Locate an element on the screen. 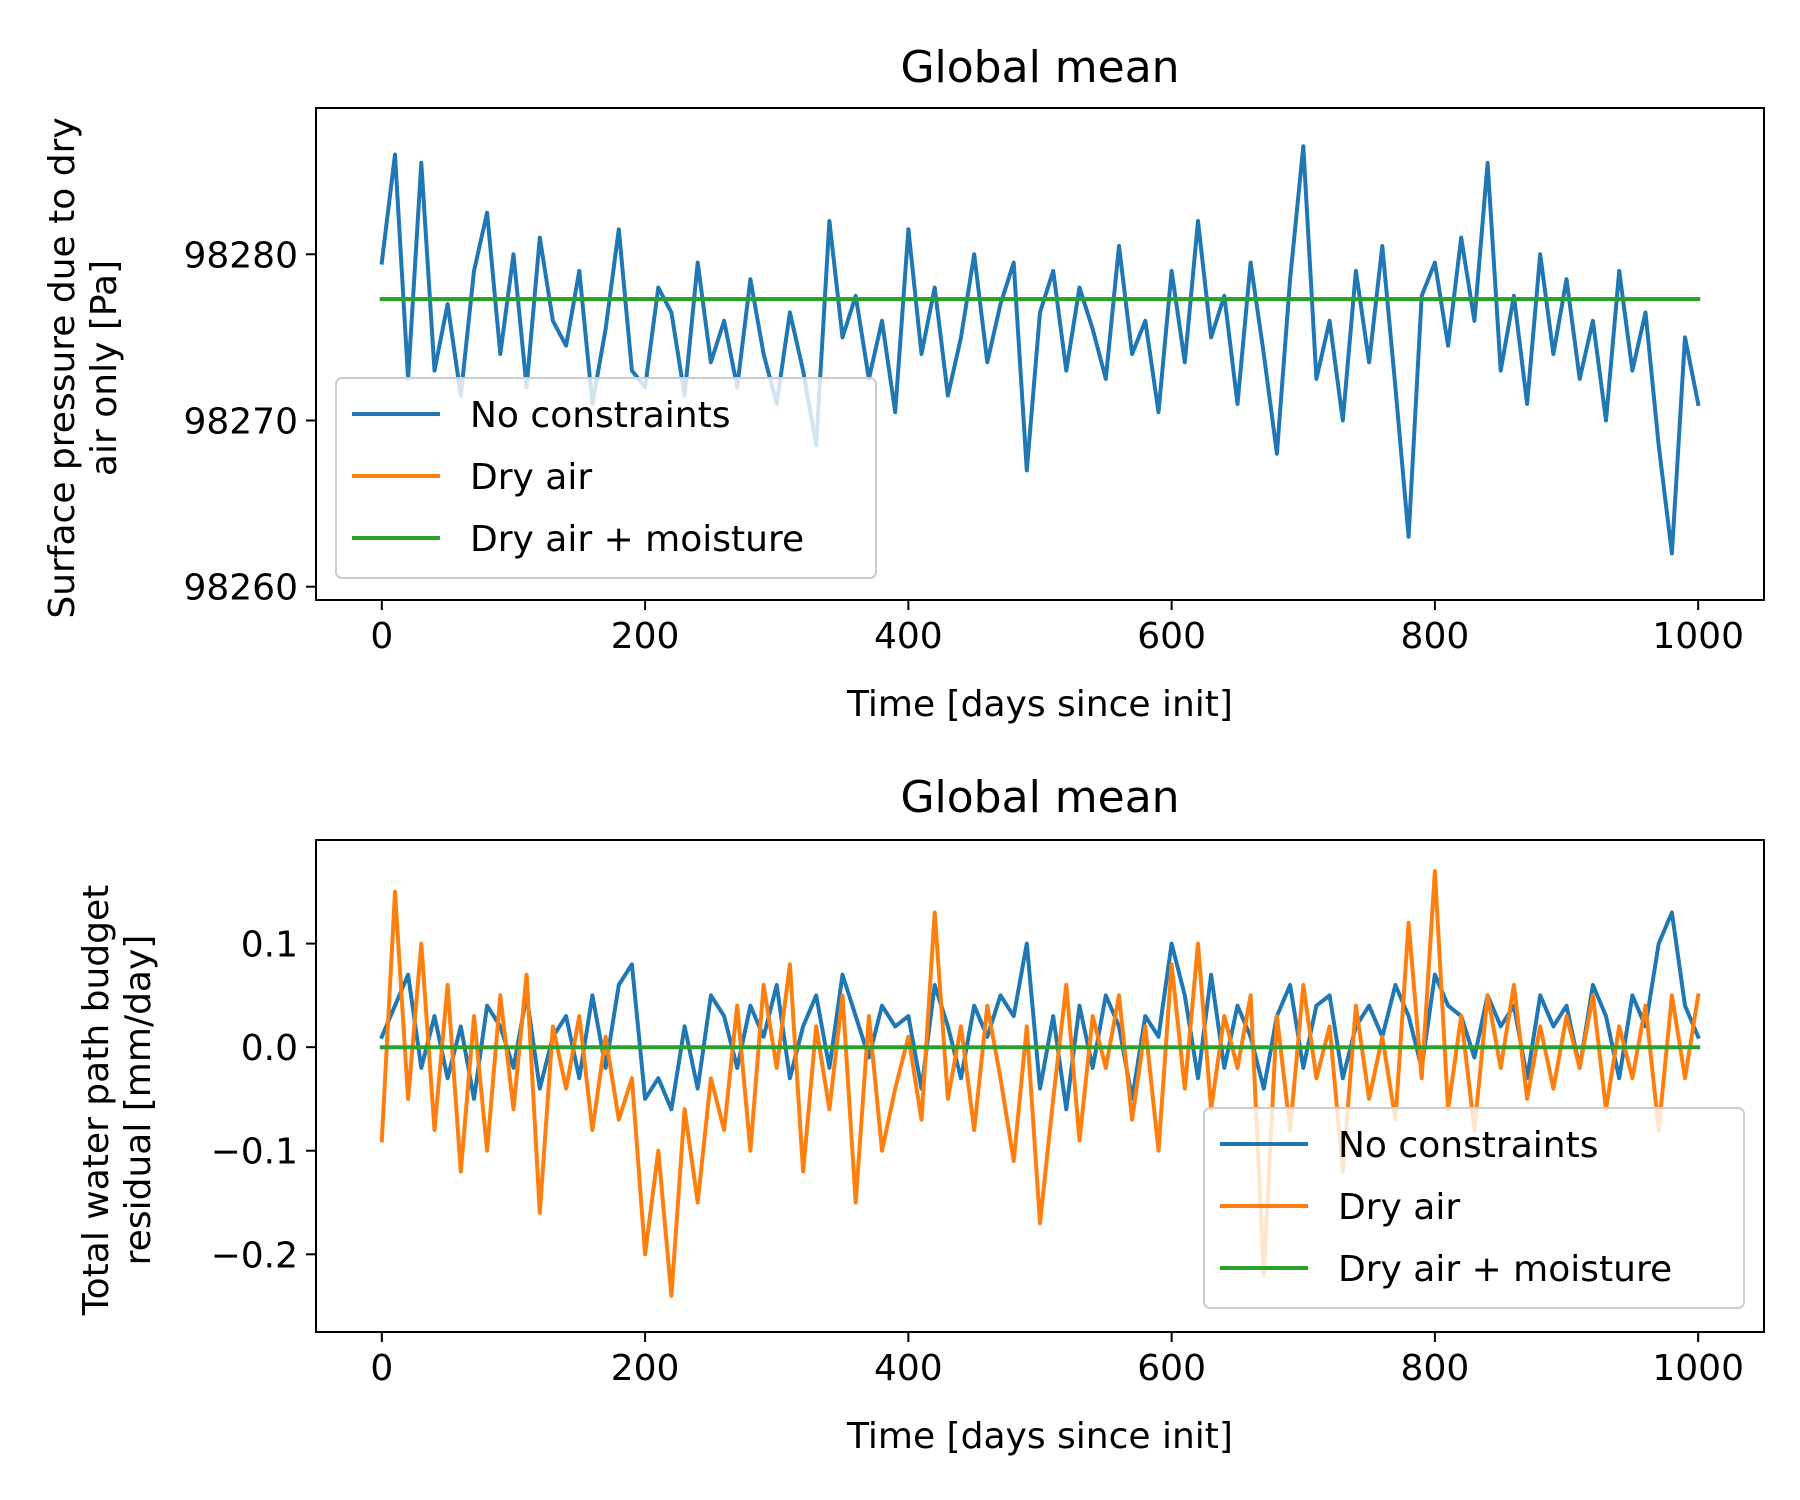 The height and width of the screenshot is (1500, 1800). panel-bottom-x-tick-label: 200 is located at coordinates (645, 1368).